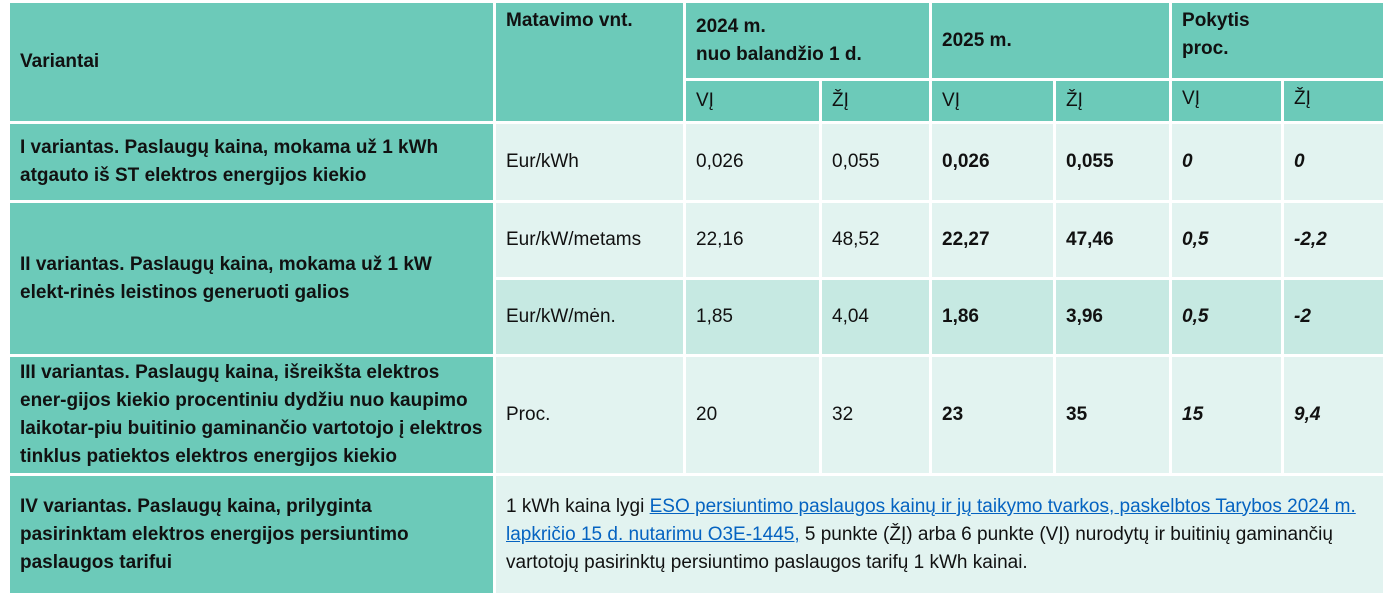  Describe the element at coordinates (1334, 101) in the screenshot. I see `zi-header-change: ŽĮ` at that location.